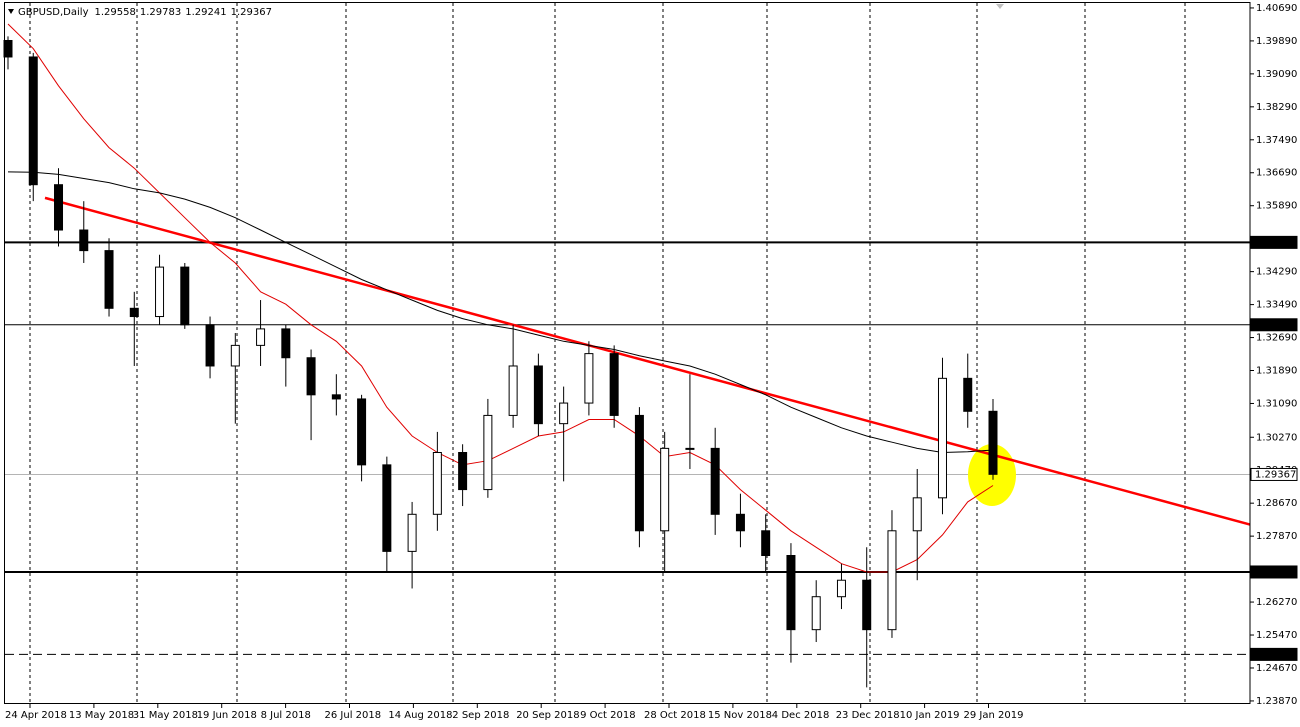 Image resolution: width=1300 pixels, height=727 pixels. What do you see at coordinates (53, 12) in the screenshot?
I see `symbol: GBPUSD,Daily` at bounding box center [53, 12].